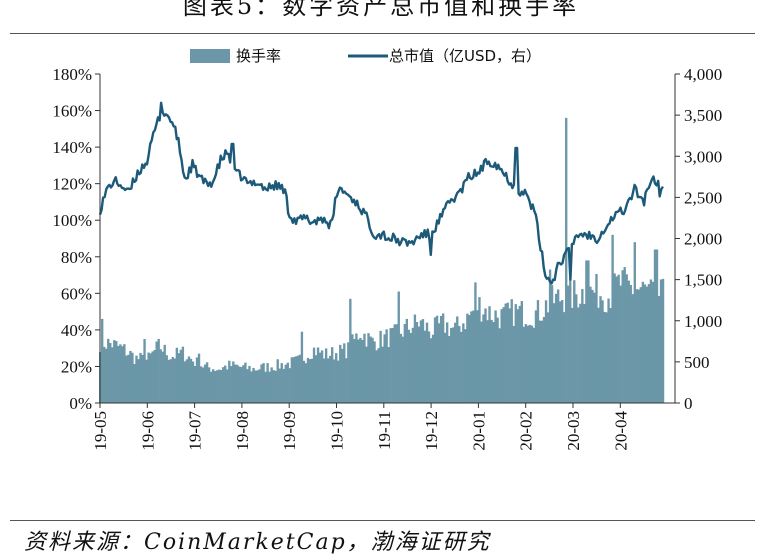 Image resolution: width=762 pixels, height=556 pixels. I want to click on y-right-tick-label: 0, so click(688, 403).